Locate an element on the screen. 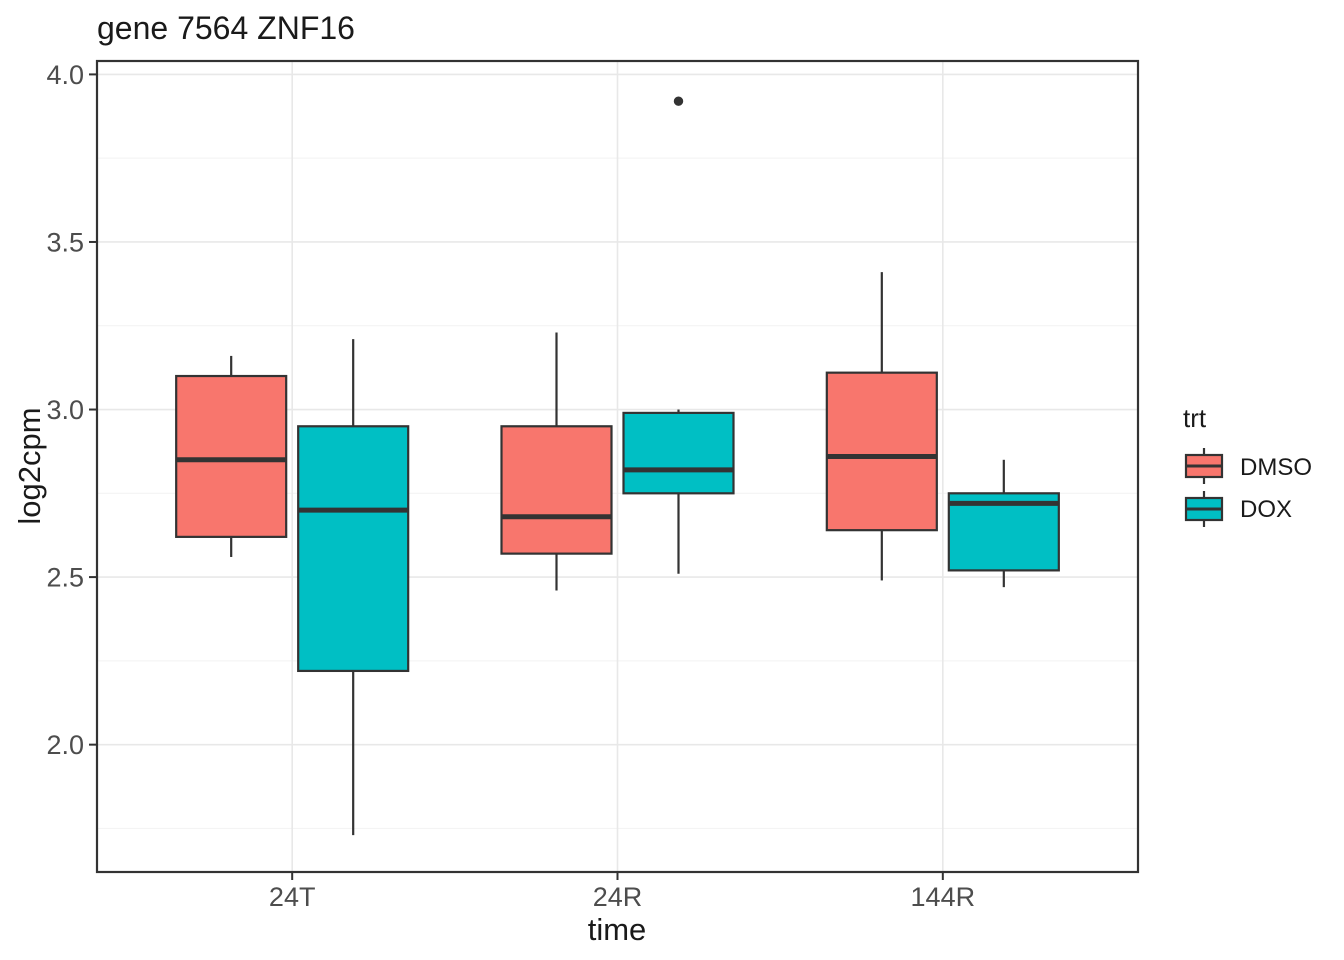  y-tick-label: 2.5 is located at coordinates (65, 578).